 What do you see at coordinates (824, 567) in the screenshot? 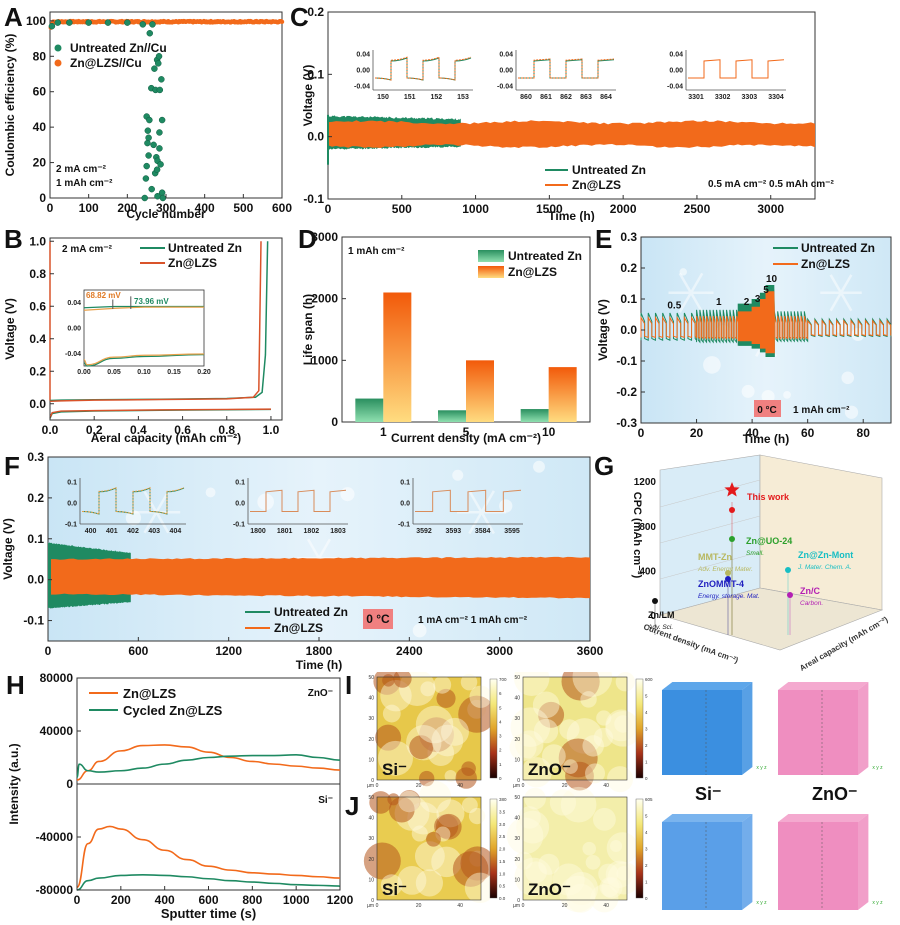
I see `point-reference: J. Mater. Chem. A.` at bounding box center [824, 567].